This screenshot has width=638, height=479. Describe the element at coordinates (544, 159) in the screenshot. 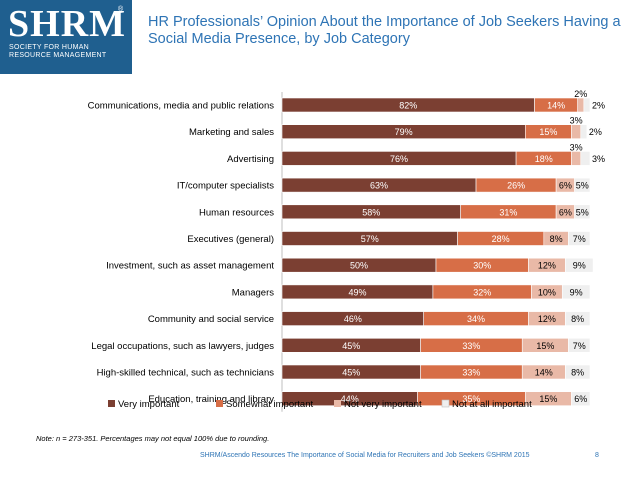

I see `data-label: 18%` at that location.